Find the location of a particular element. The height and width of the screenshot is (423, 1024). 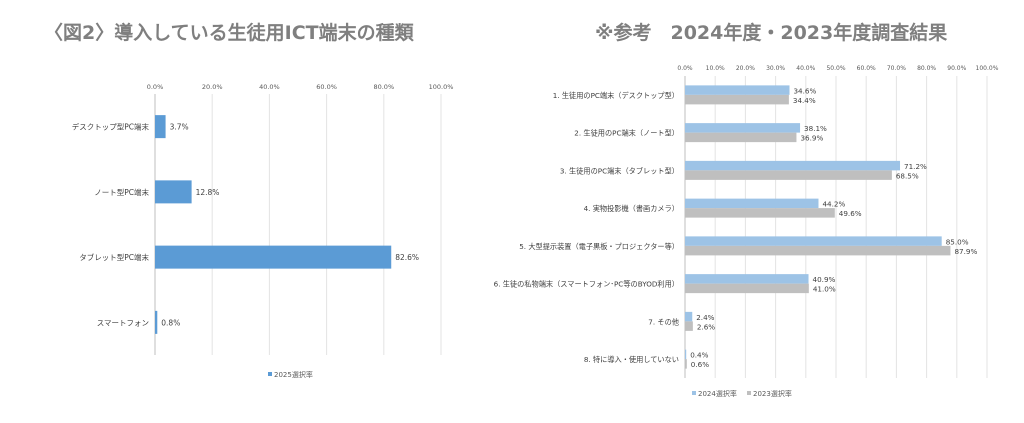

data-label: 87.9% is located at coordinates (965, 251).